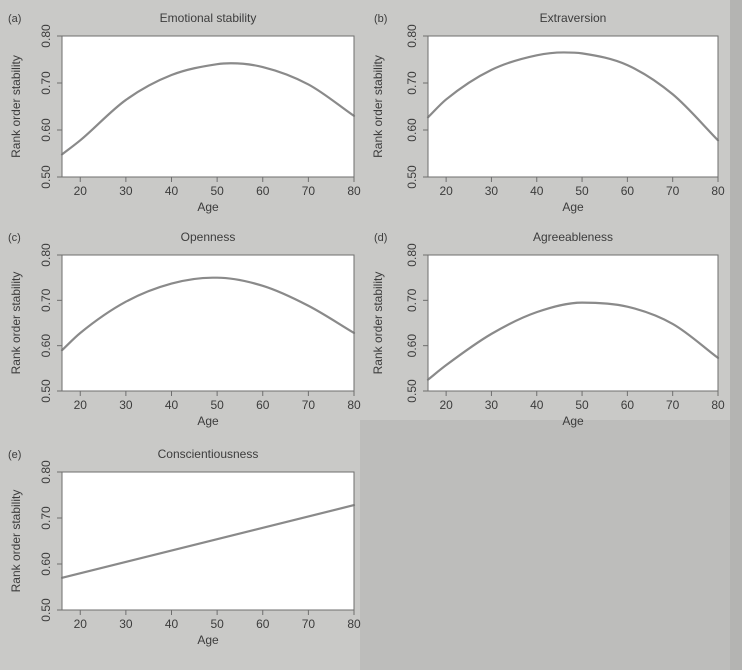  What do you see at coordinates (412, 346) in the screenshot?
I see `chart-agreeableness-y-tick-label-0-60: 0.60` at bounding box center [412, 346].